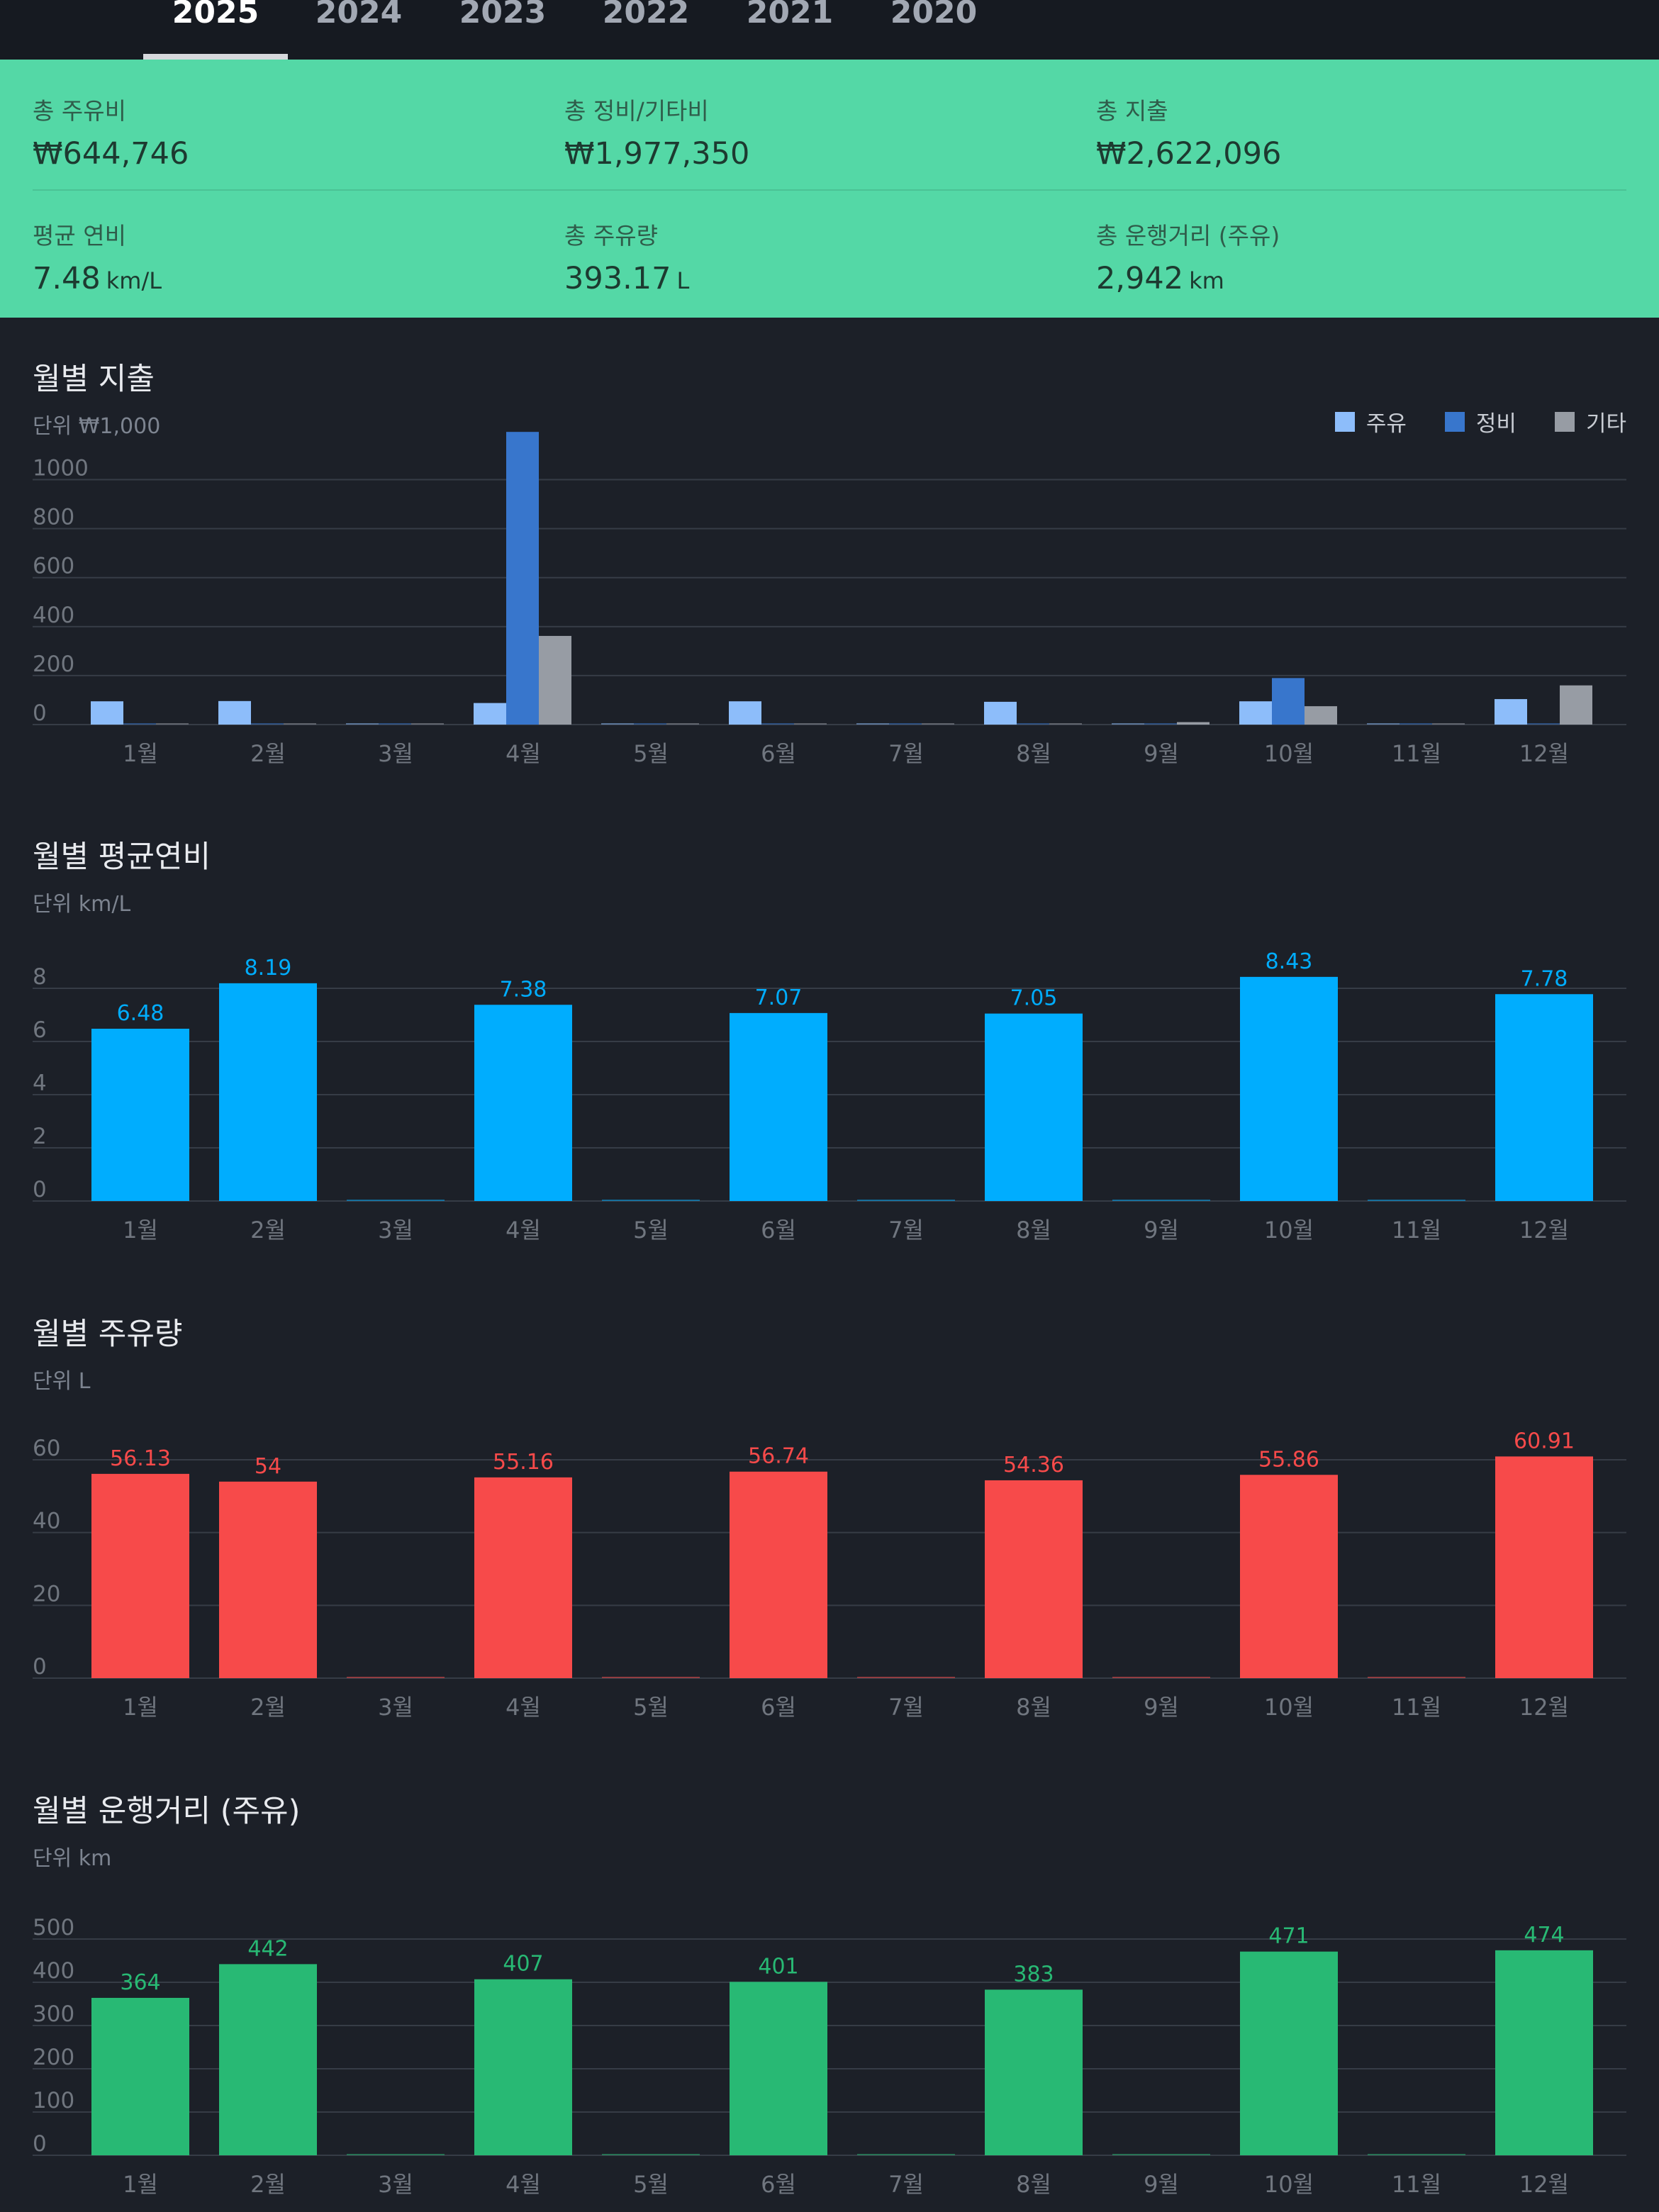 The image size is (1659, 2212). Describe the element at coordinates (53, 2058) in the screenshot. I see `y-tick-label: 200` at that location.